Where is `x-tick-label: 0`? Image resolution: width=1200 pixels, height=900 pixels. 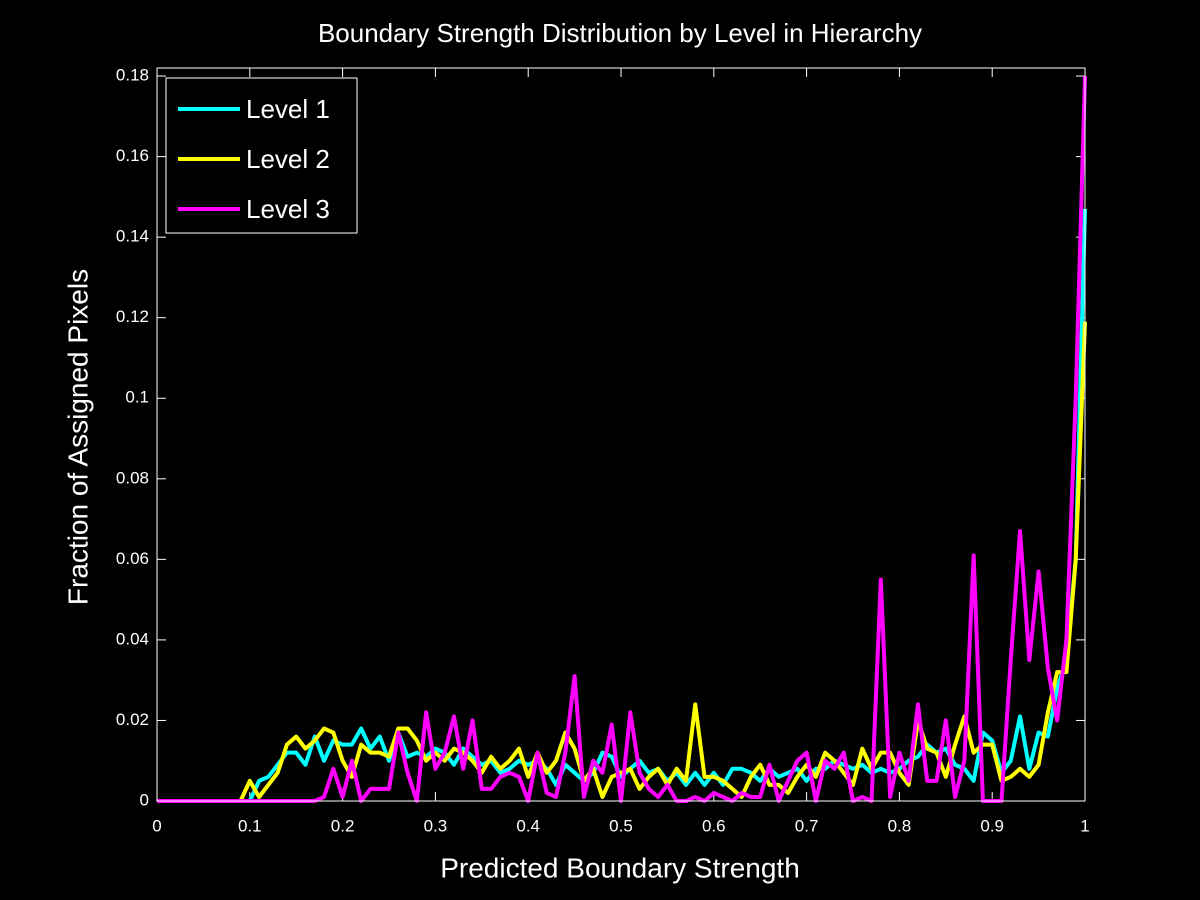 x-tick-label: 0 is located at coordinates (156, 825).